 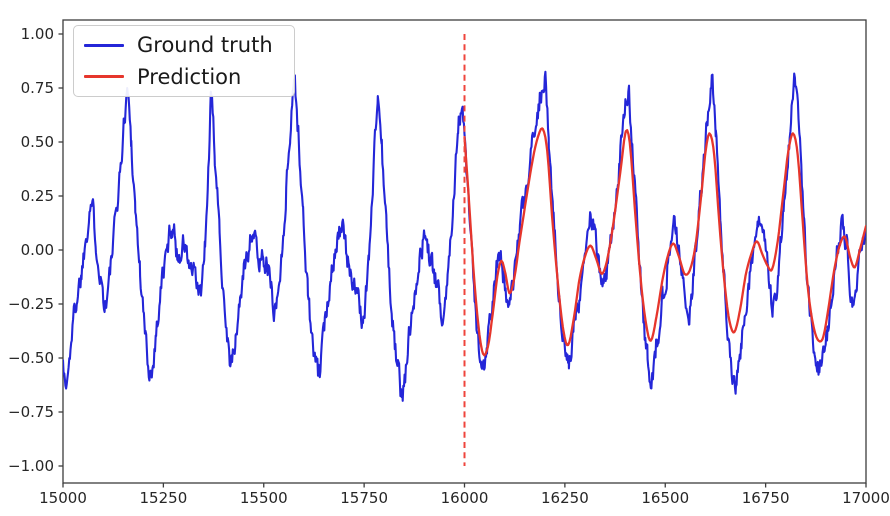 What do you see at coordinates (866, 498) in the screenshot?
I see `x-tick-label: 17000` at bounding box center [866, 498].